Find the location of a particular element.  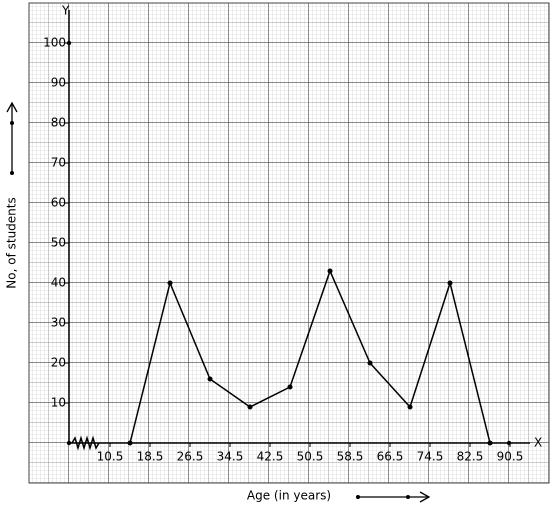

y-tick-label: 40 is located at coordinates (58, 283).